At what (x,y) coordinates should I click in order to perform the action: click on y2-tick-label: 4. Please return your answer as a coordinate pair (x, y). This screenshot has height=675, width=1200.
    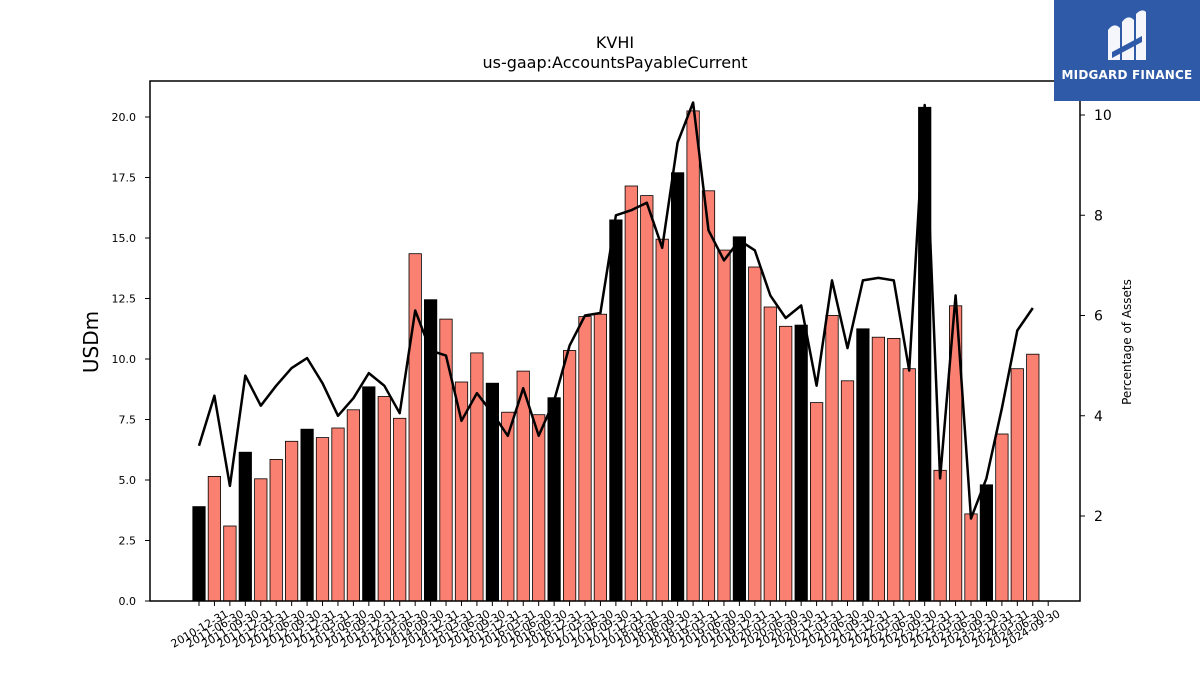
    Looking at the image, I should click on (1098, 417).